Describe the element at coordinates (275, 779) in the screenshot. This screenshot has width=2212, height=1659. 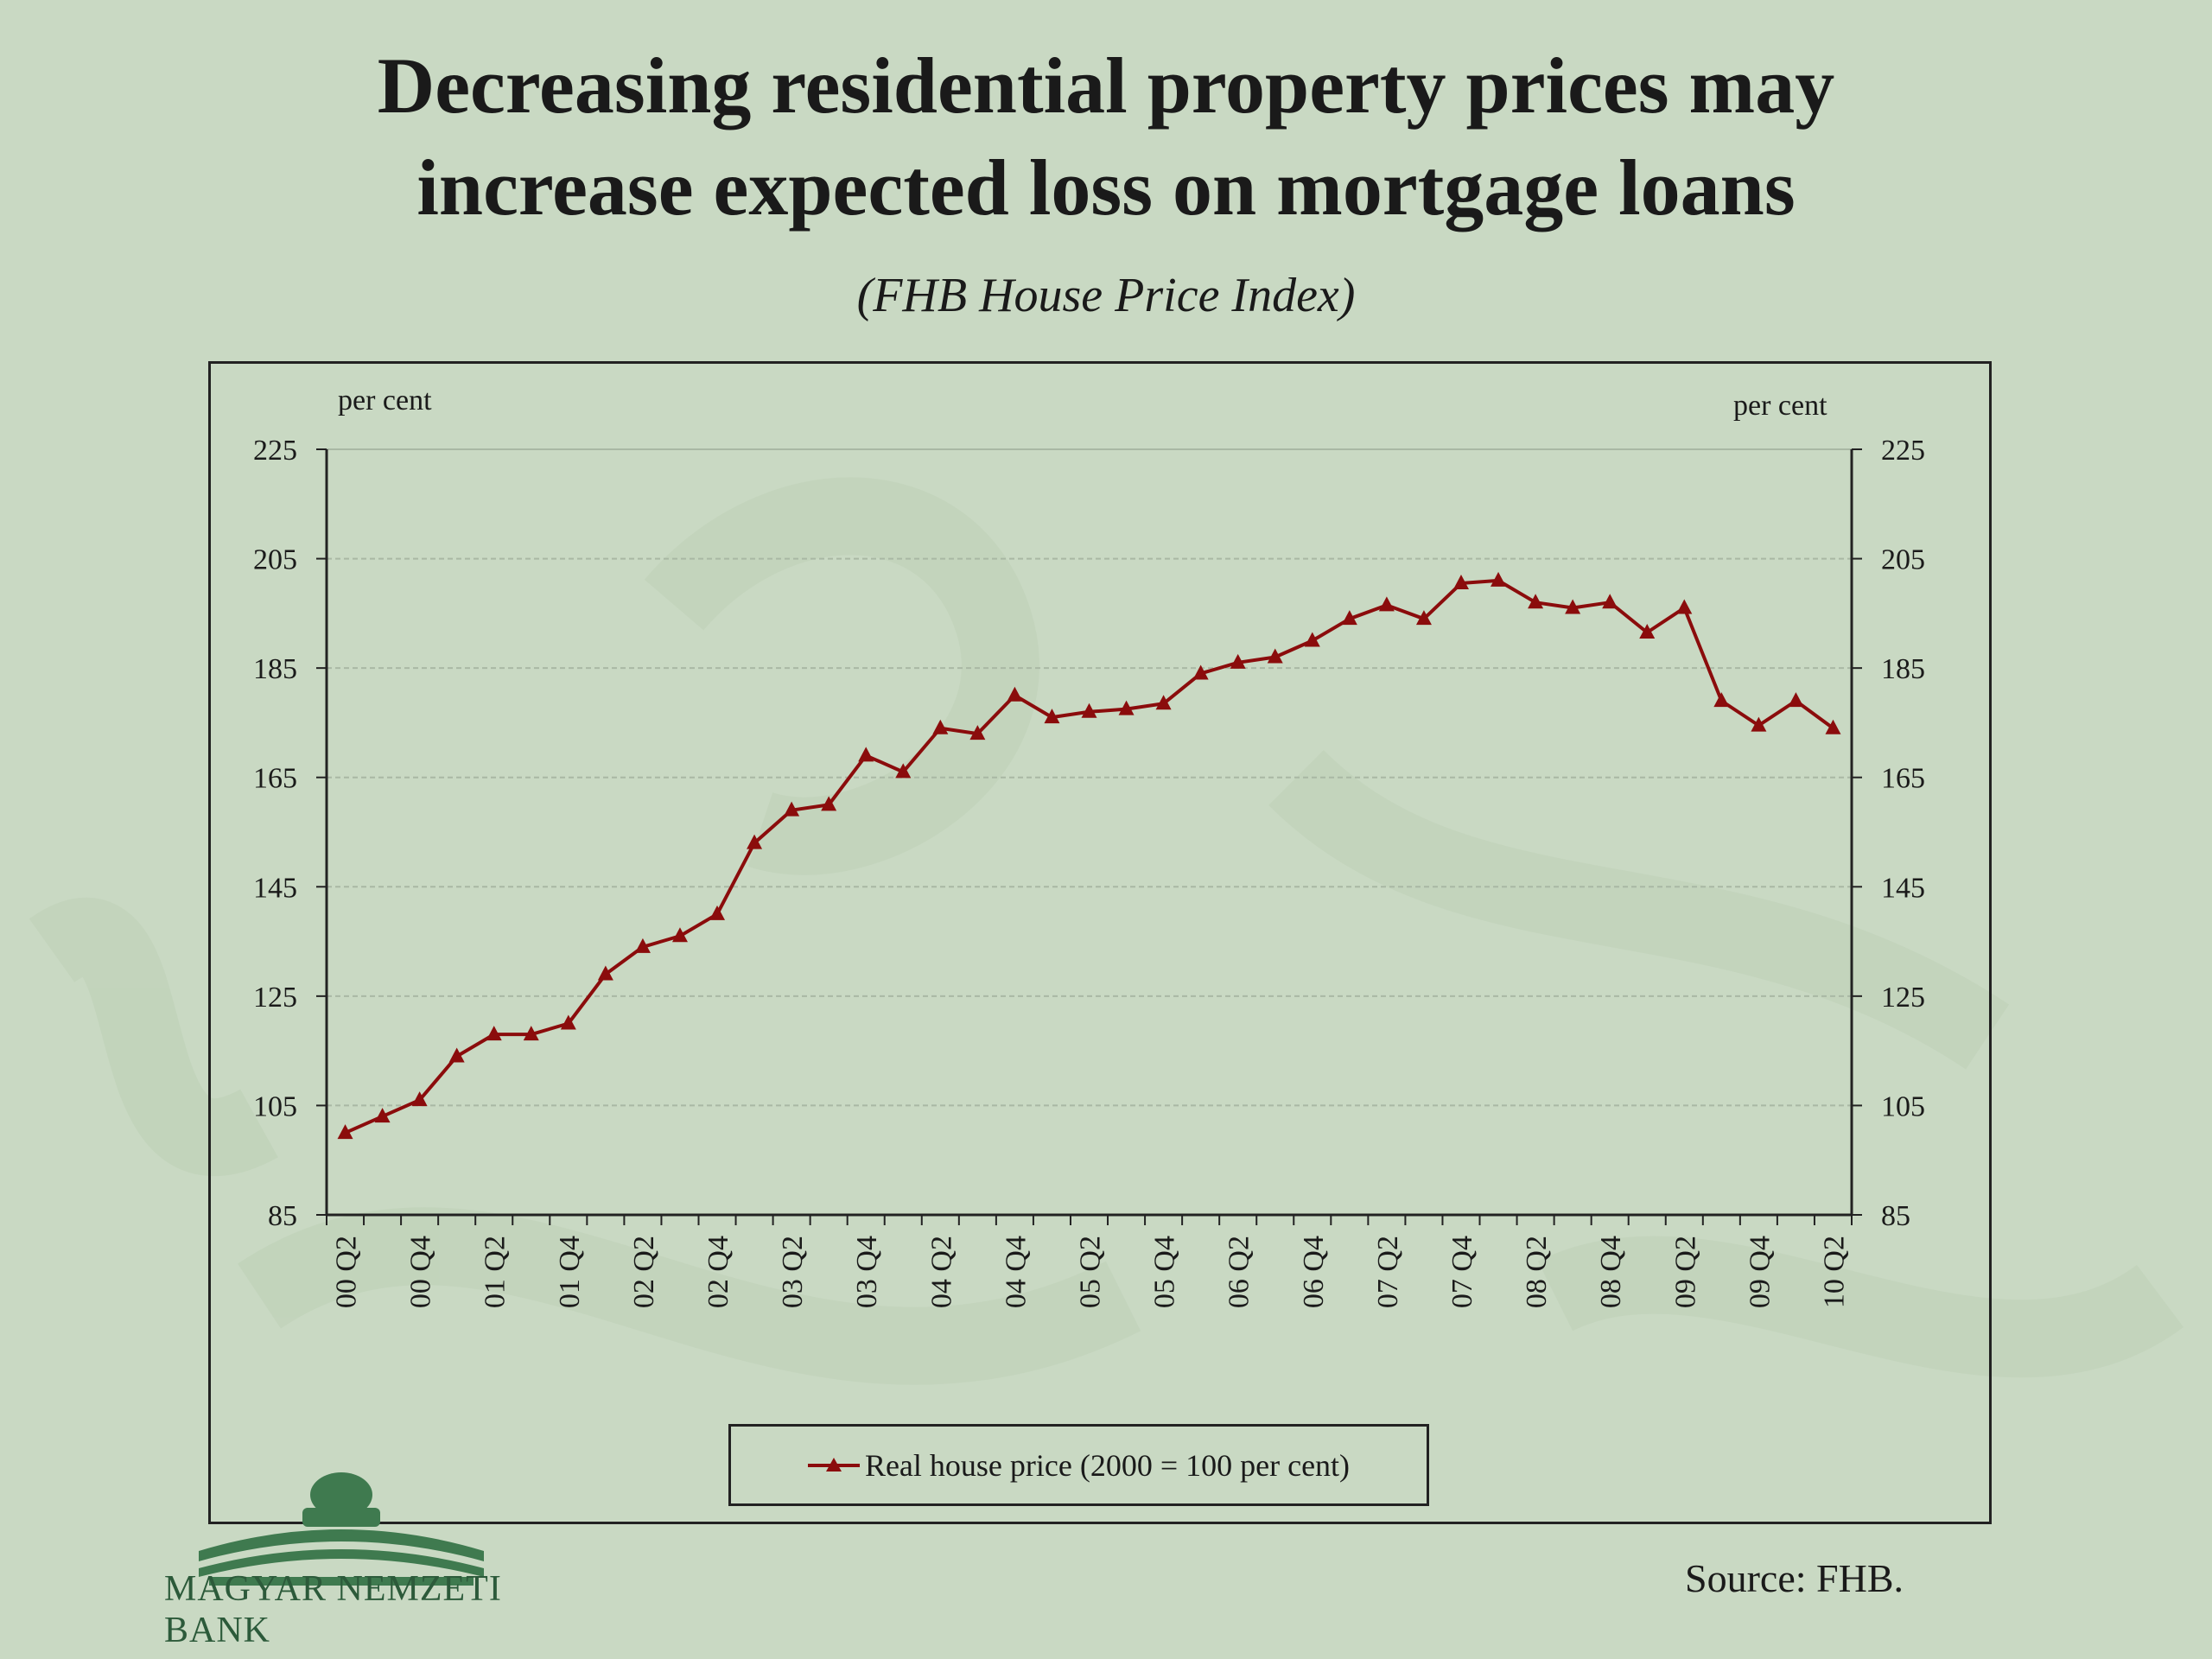
I see `y-tick-label-left: 165` at that location.